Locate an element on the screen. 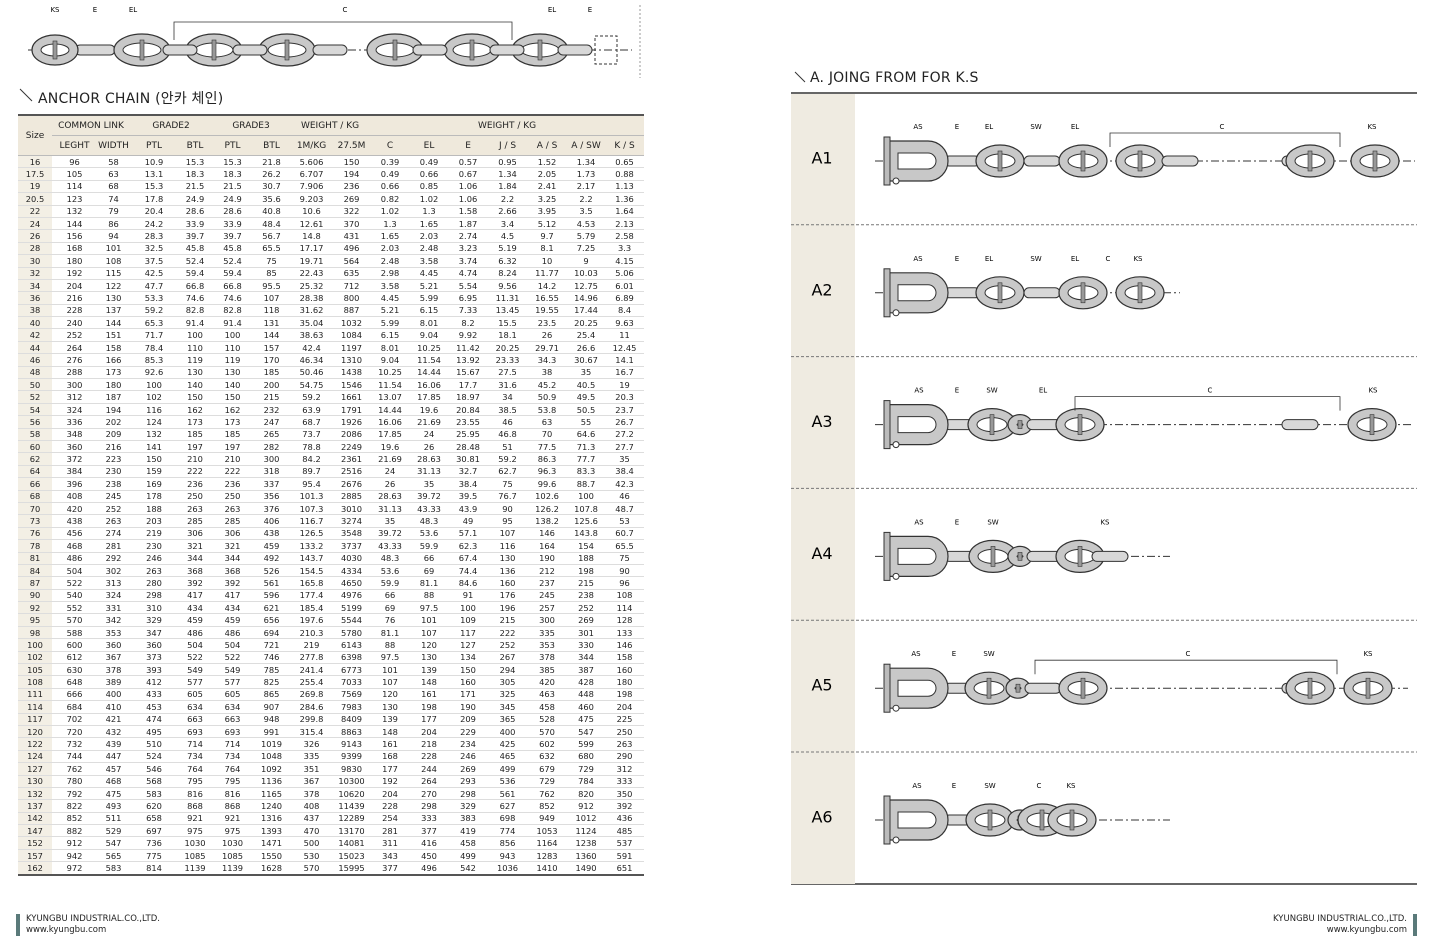  cell: 17.85 is located at coordinates (429, 397).